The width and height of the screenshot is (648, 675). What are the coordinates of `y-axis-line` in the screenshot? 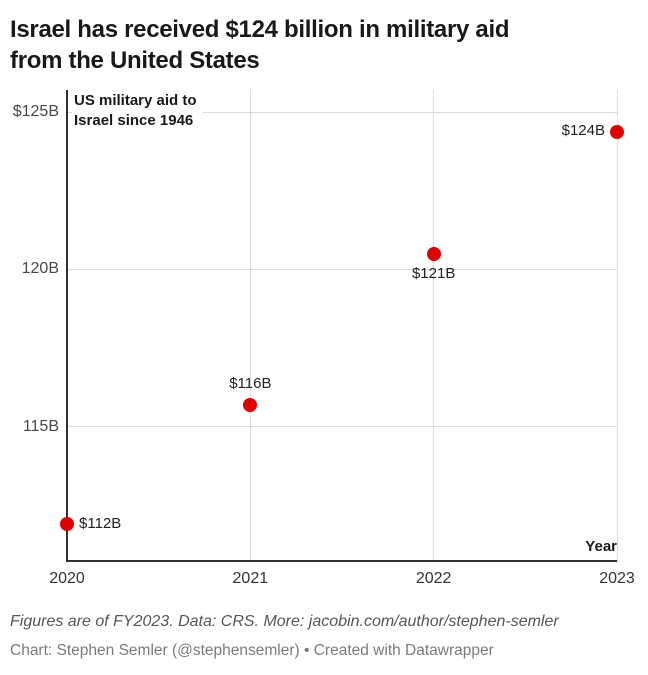 It's located at (67, 326).